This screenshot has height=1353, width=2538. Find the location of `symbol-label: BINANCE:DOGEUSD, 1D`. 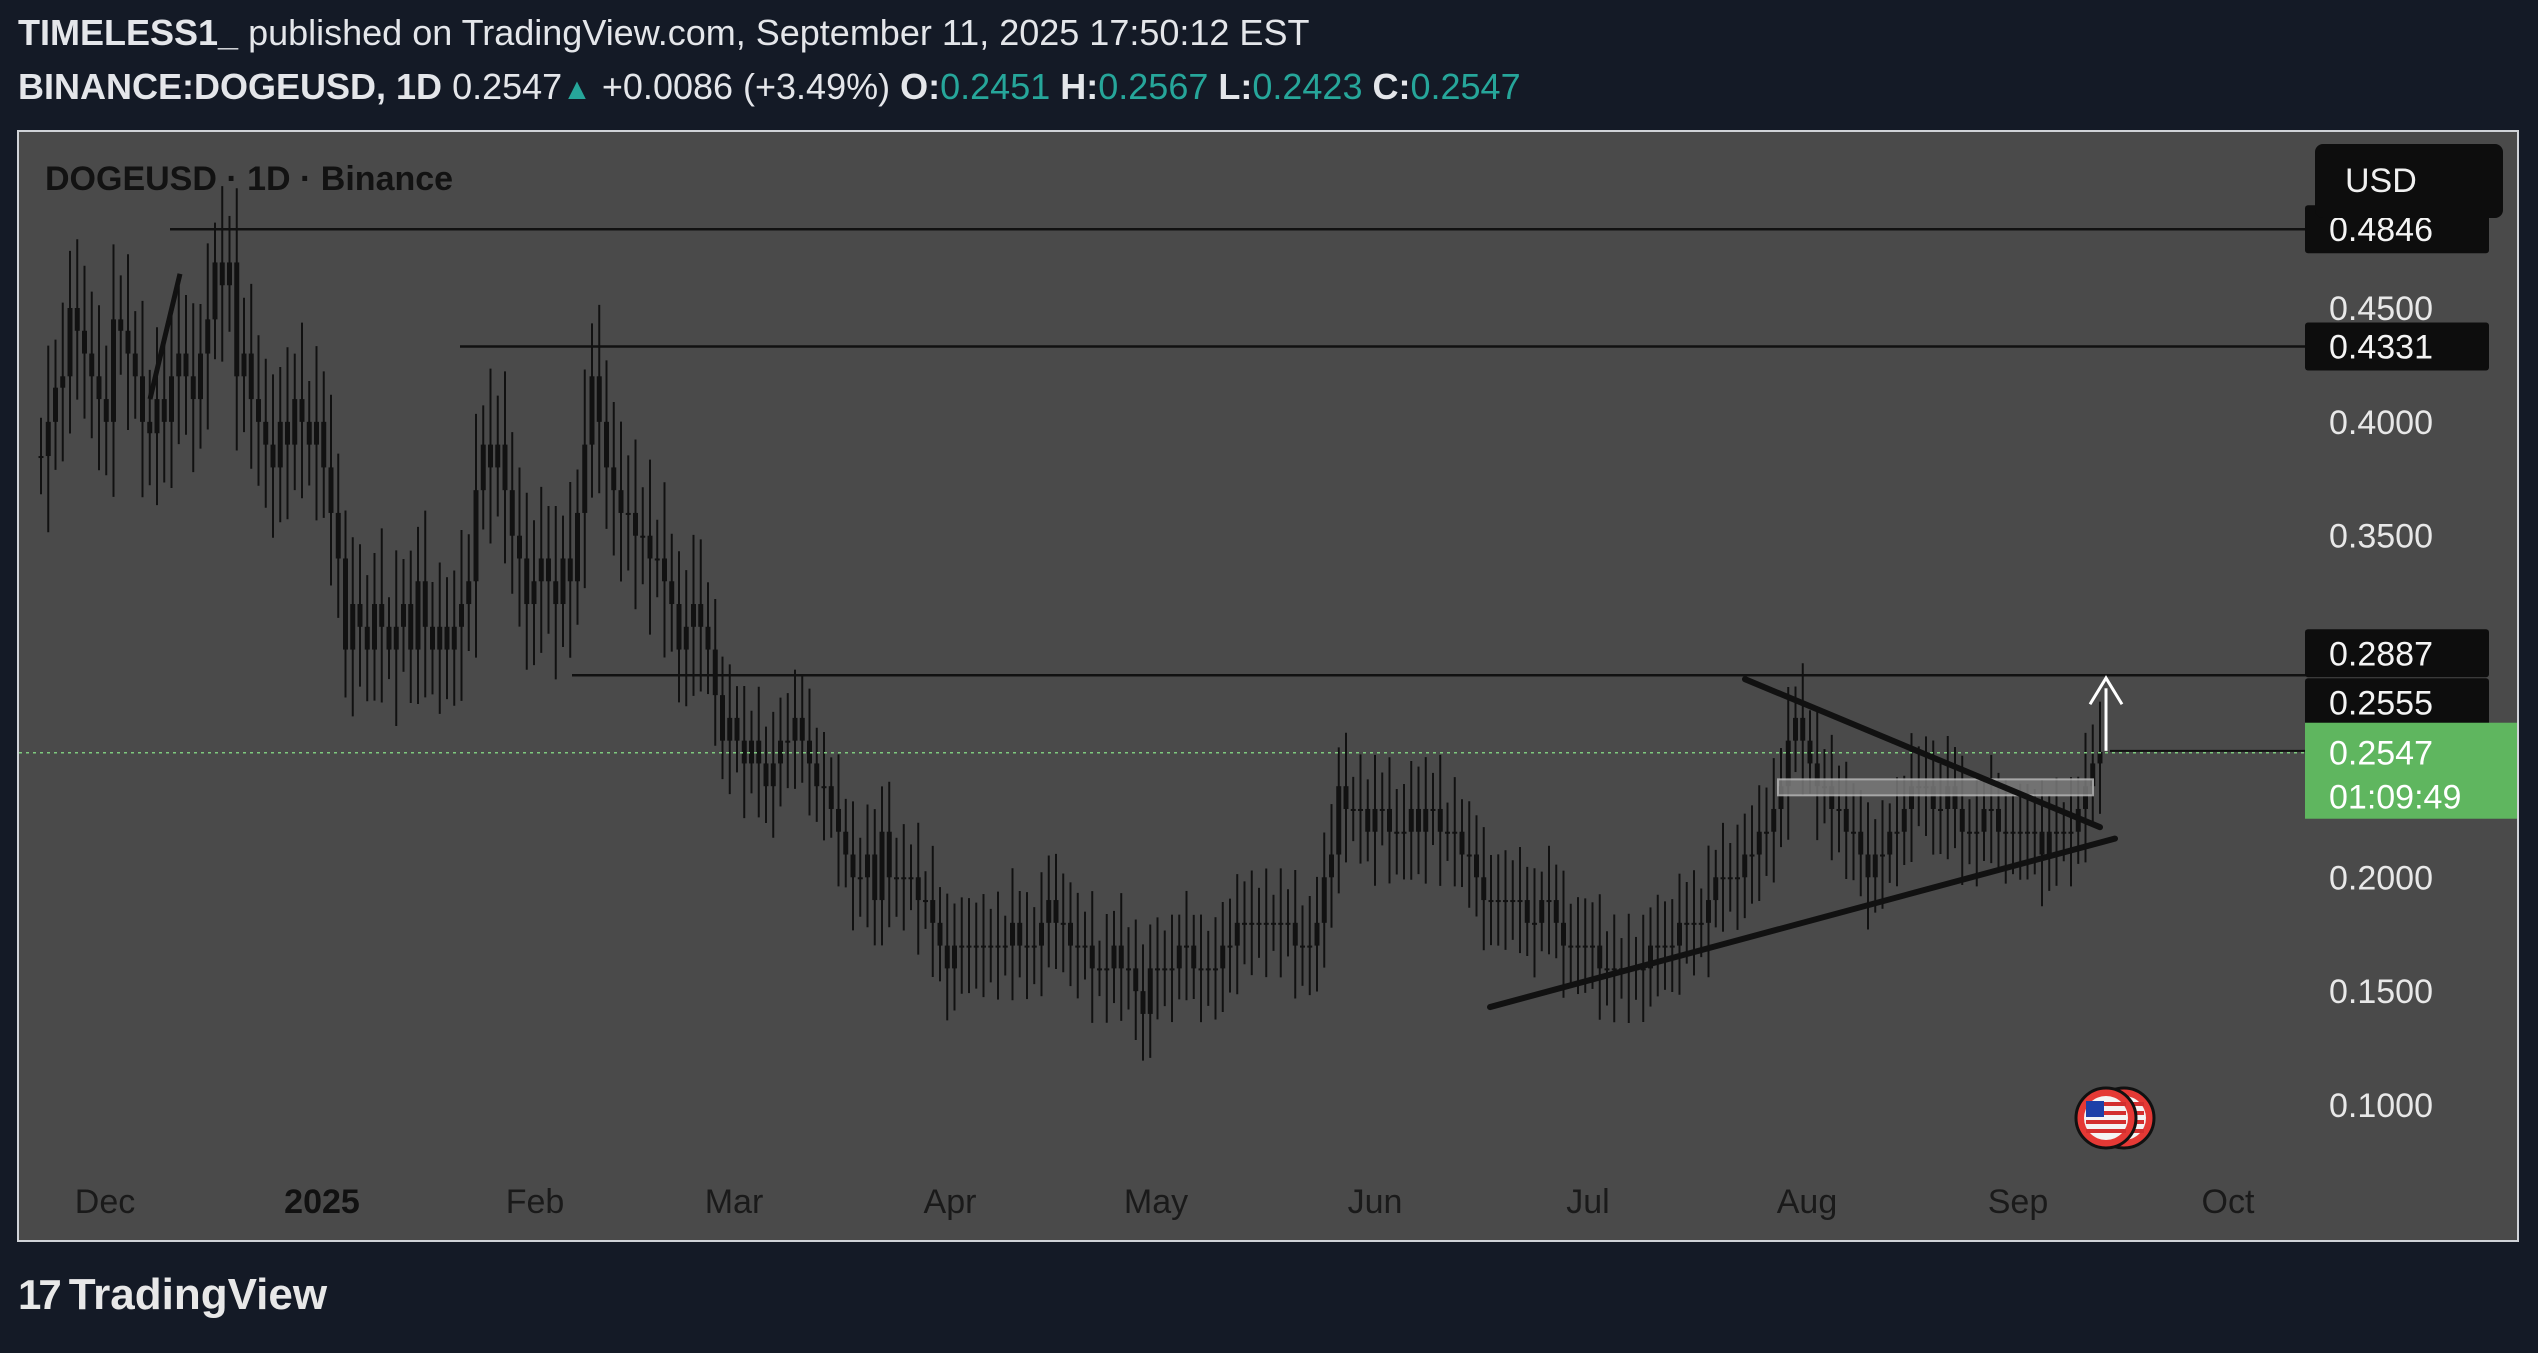

symbol-label: BINANCE:DOGEUSD, 1D is located at coordinates (230, 86).